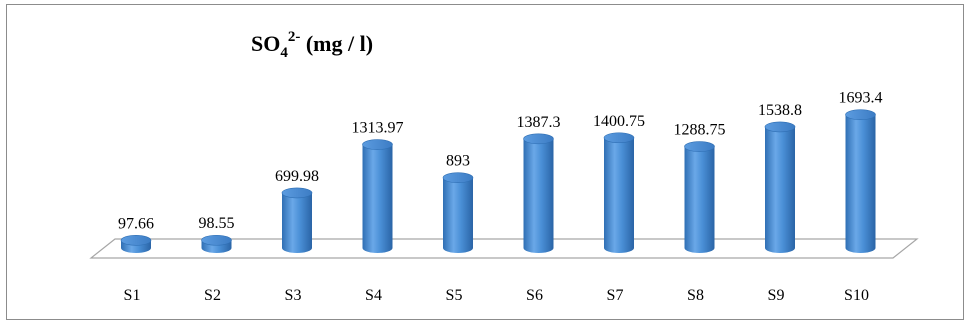 This screenshot has height=326, width=974. I want to click on bar-s3, so click(297, 220).